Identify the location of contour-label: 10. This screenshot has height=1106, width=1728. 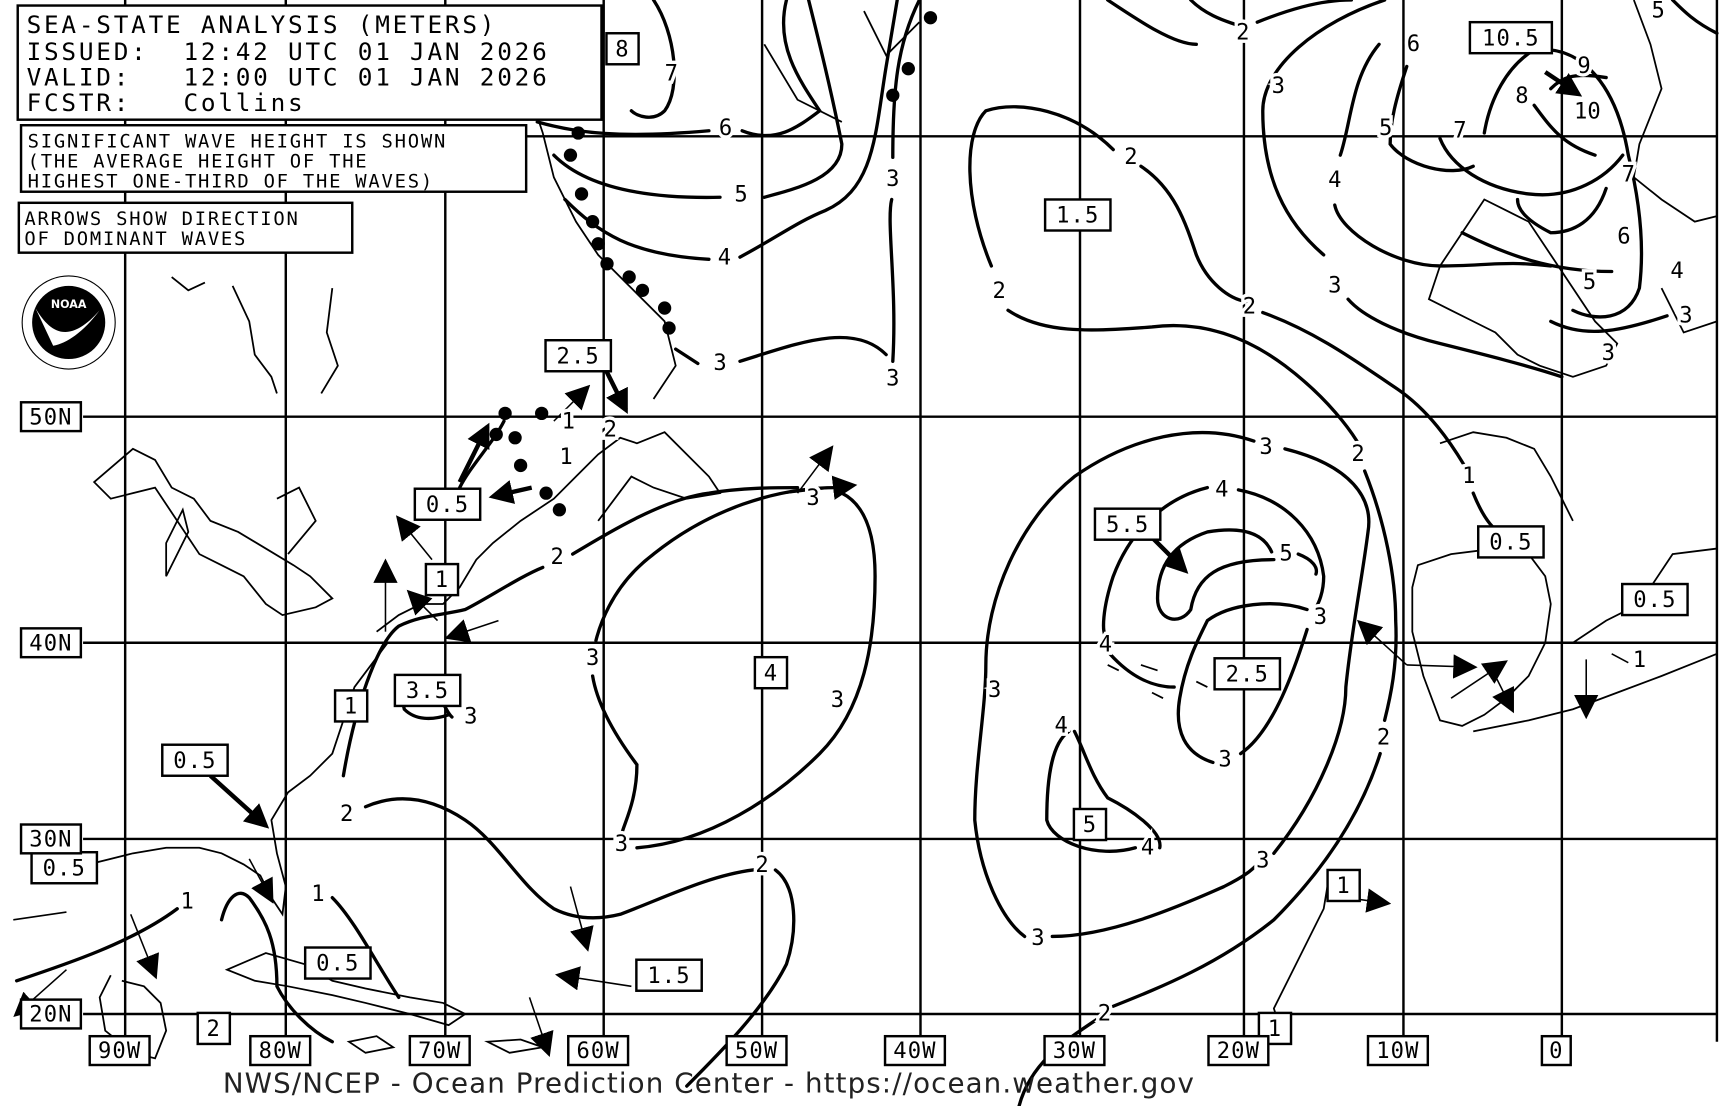
(1587, 111).